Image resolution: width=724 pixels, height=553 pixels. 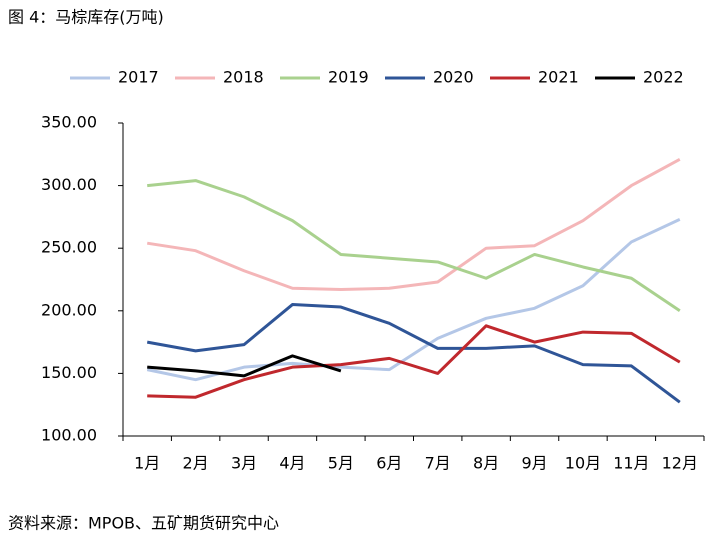 What do you see at coordinates (69, 309) in the screenshot?
I see `y-tick-label: 200.00` at bounding box center [69, 309].